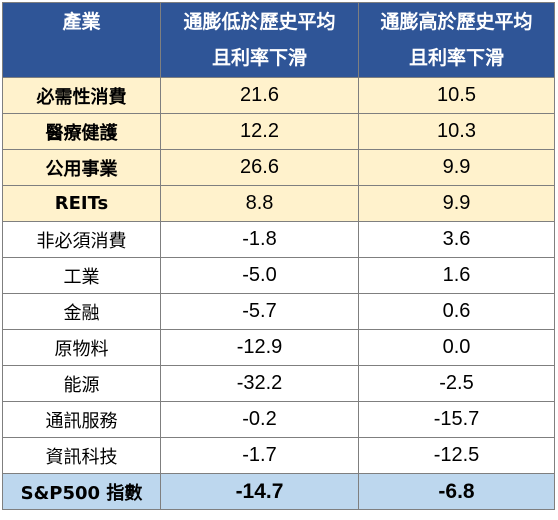  I want to click on sector-cell: 通訊服務, so click(81, 419).